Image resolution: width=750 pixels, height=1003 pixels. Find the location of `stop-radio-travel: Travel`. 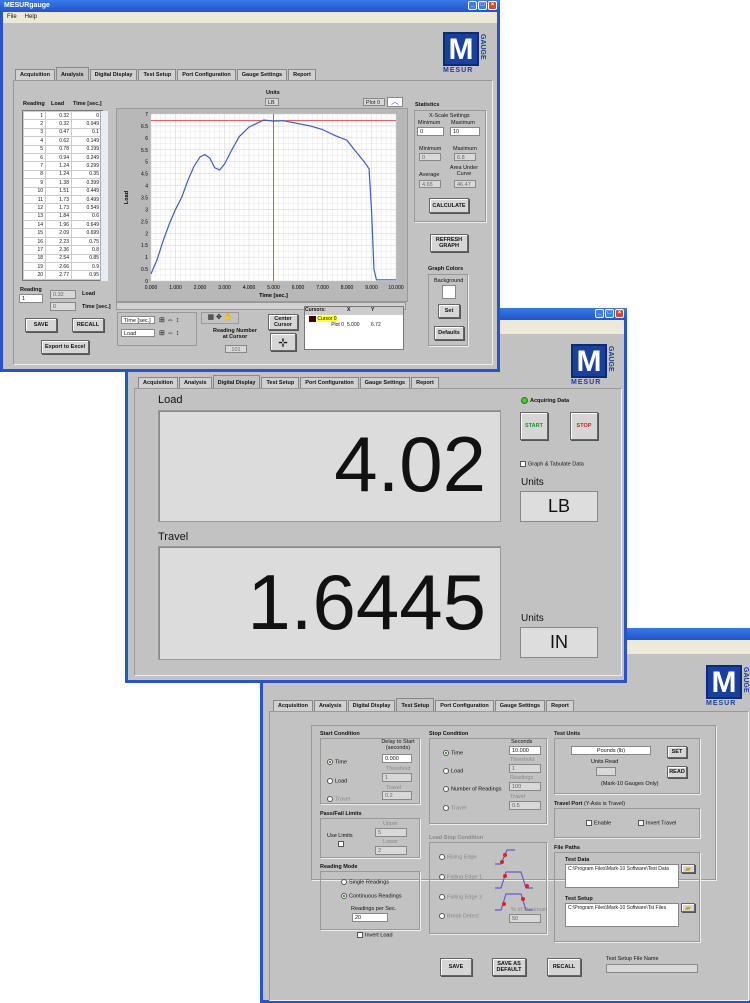

stop-radio-travel: Travel is located at coordinates (454, 808).